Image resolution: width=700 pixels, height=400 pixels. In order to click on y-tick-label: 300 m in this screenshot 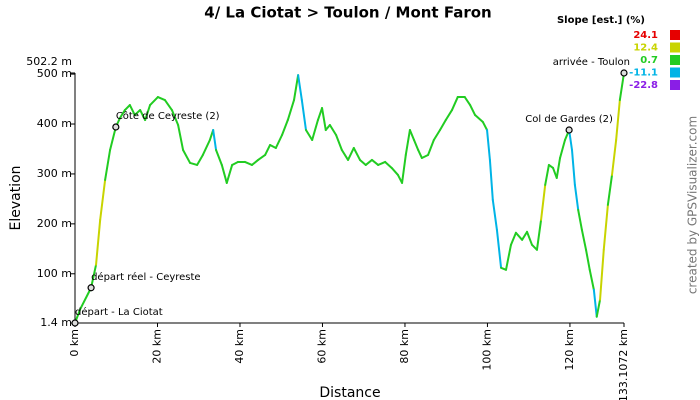, I will do `click(54, 173)`.